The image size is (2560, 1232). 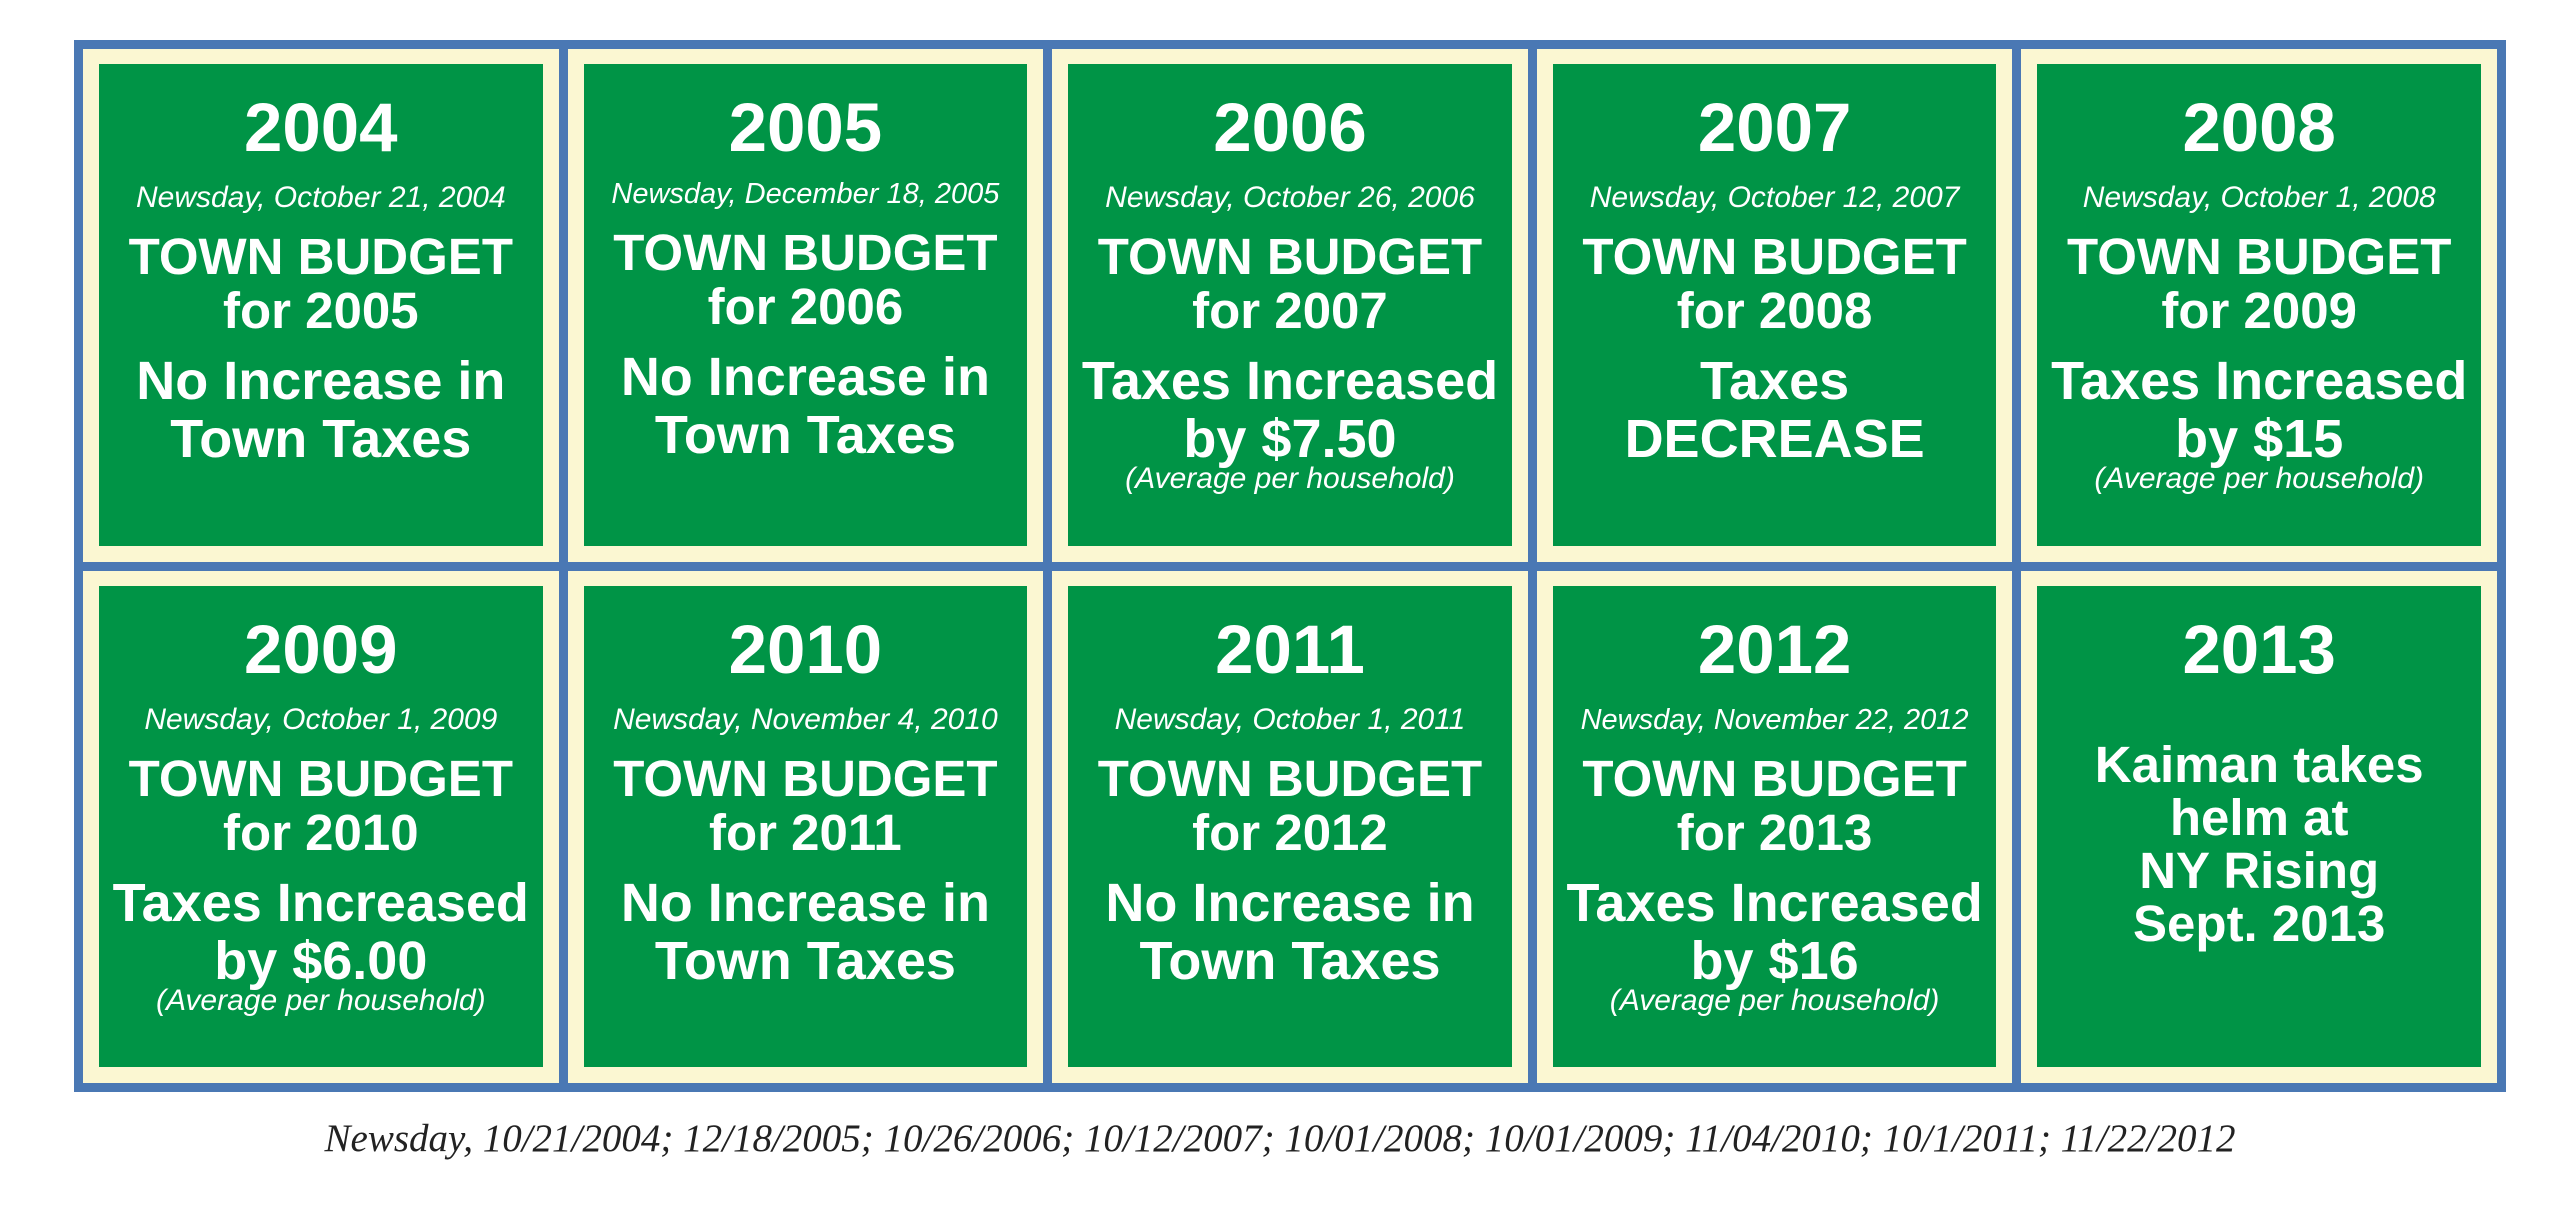 What do you see at coordinates (2259, 197) in the screenshot?
I see `card-source: Newsday, October 1, 2008` at bounding box center [2259, 197].